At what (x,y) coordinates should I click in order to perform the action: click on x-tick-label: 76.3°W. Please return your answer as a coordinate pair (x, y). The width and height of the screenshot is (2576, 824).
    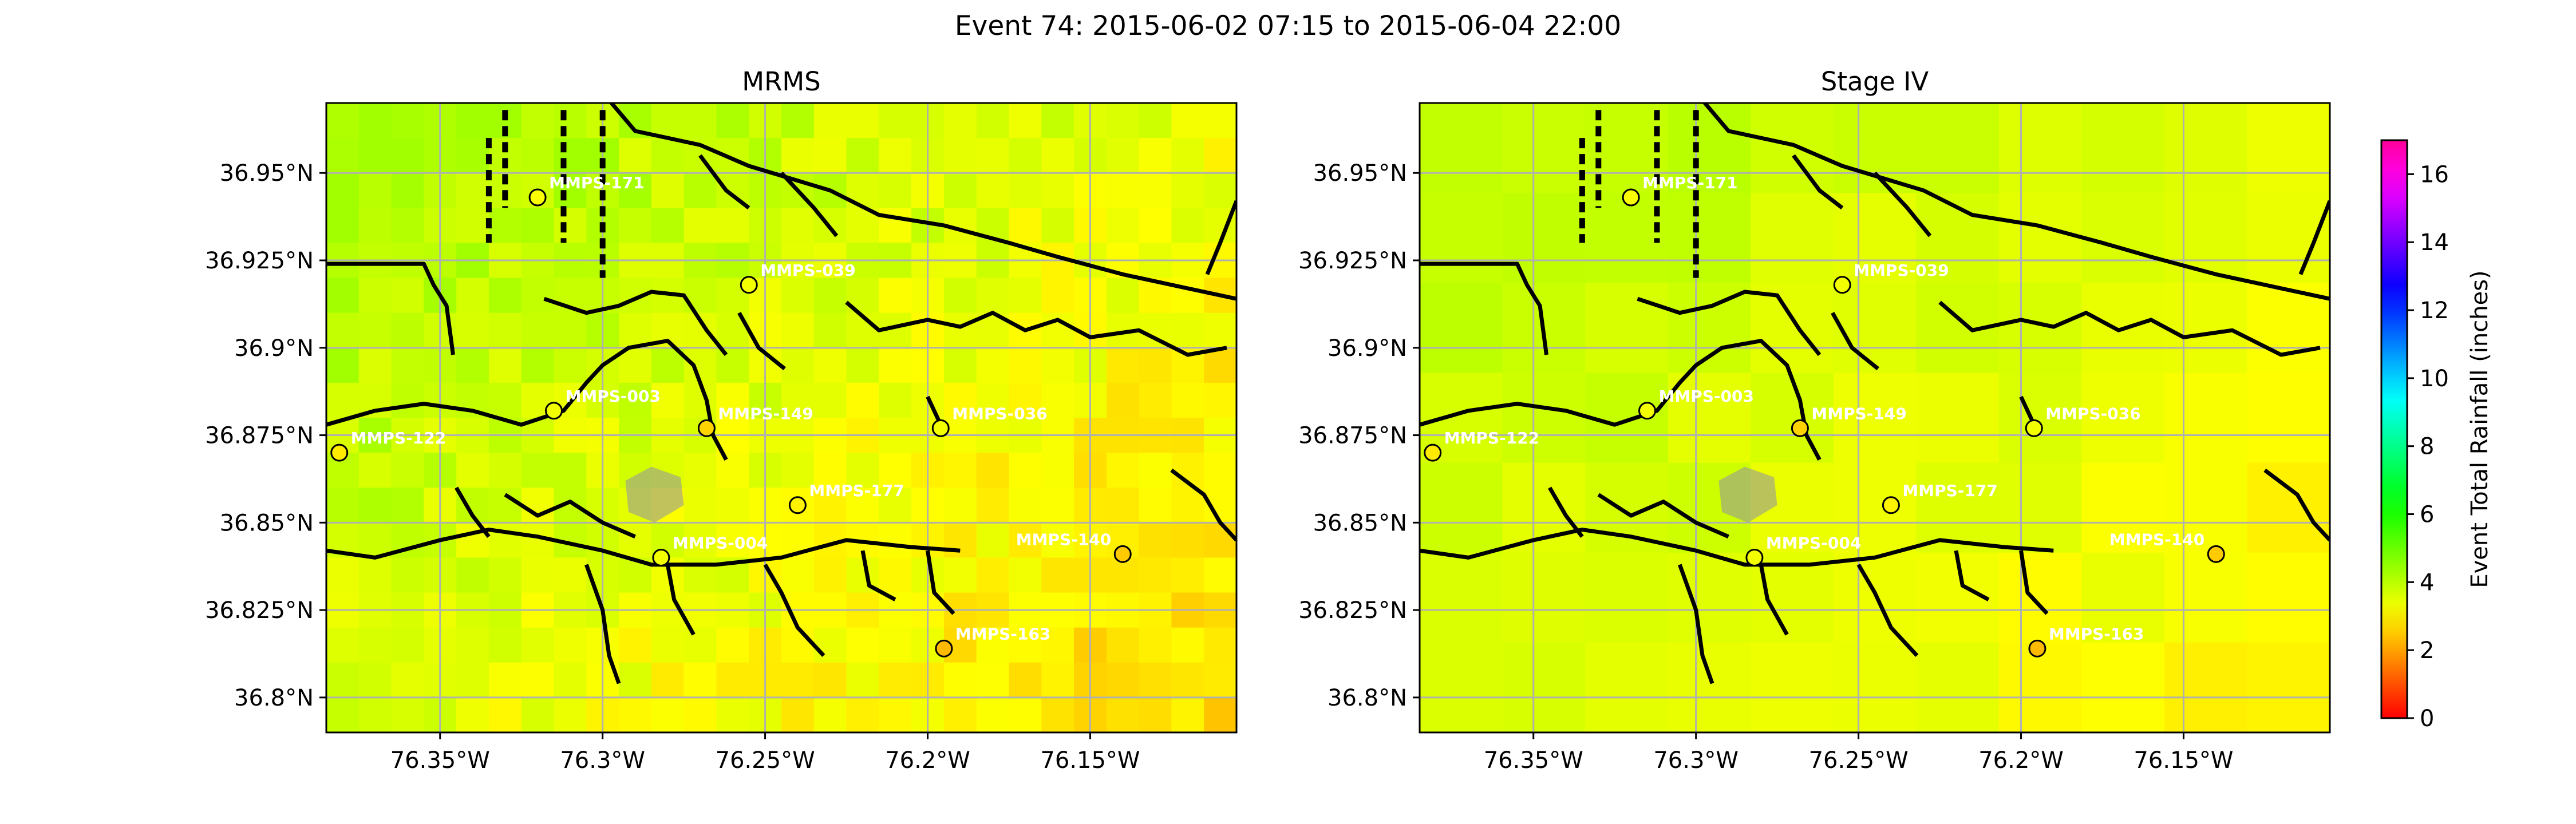
    Looking at the image, I should click on (1696, 760).